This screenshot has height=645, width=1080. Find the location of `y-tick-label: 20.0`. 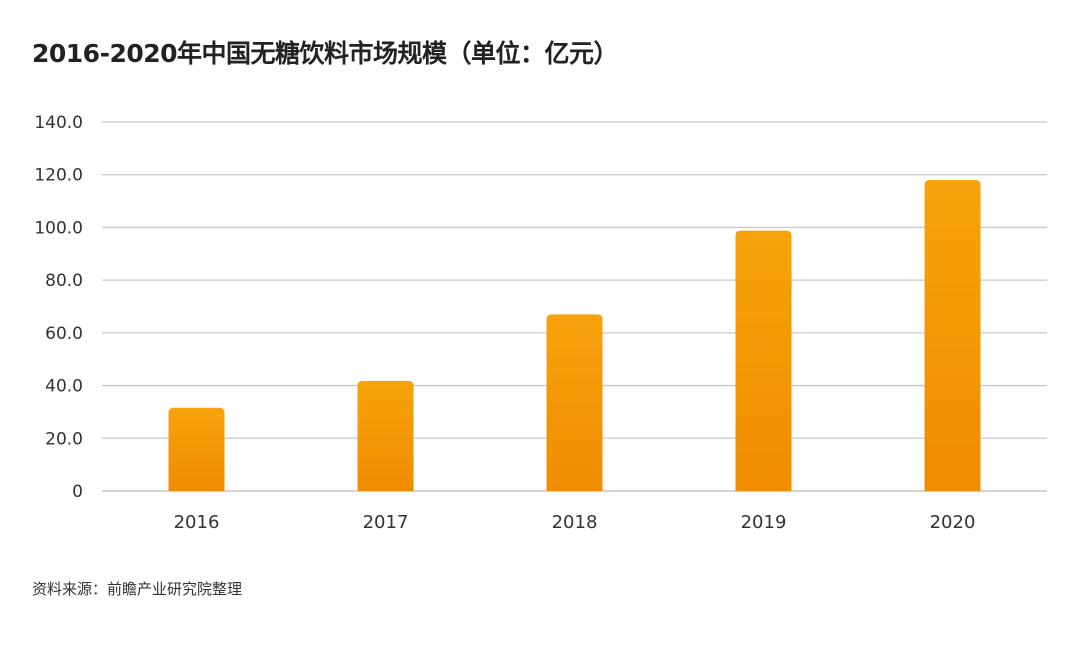

y-tick-label: 20.0 is located at coordinates (64, 439).